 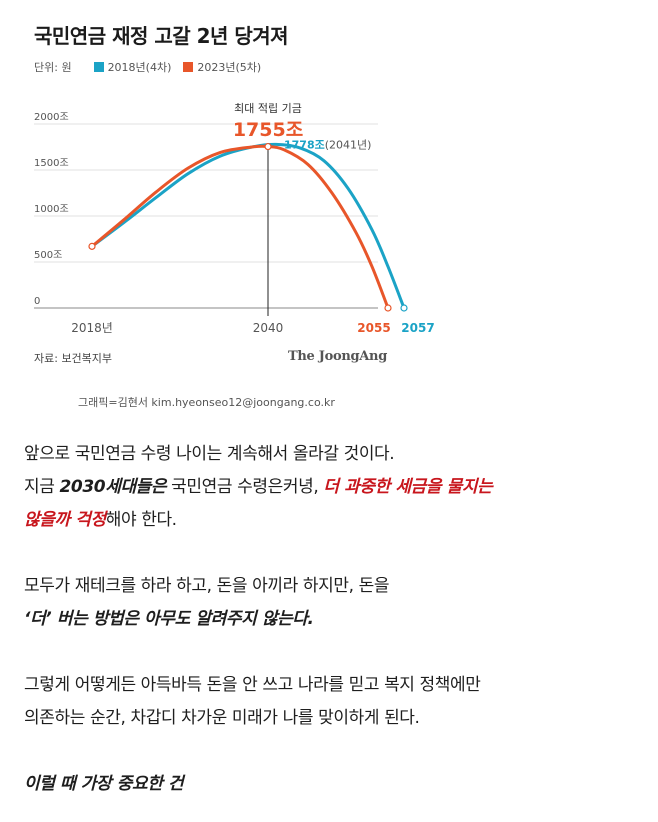 What do you see at coordinates (268, 108) in the screenshot?
I see `peak-label: 최대 적립 기금` at bounding box center [268, 108].